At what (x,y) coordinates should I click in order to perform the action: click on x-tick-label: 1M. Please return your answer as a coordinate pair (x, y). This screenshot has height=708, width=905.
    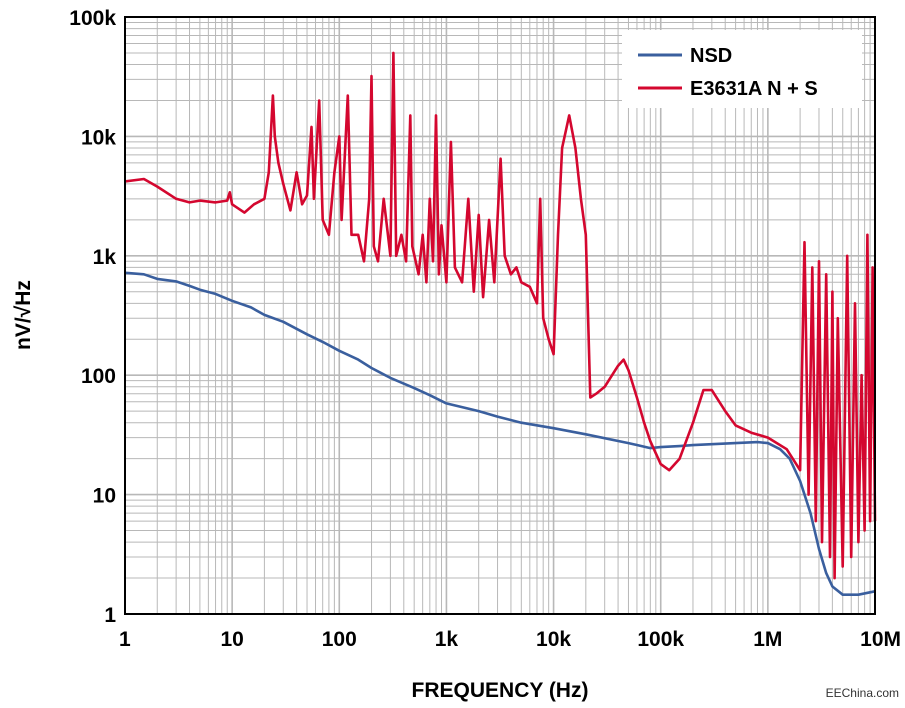
    Looking at the image, I should click on (767, 639).